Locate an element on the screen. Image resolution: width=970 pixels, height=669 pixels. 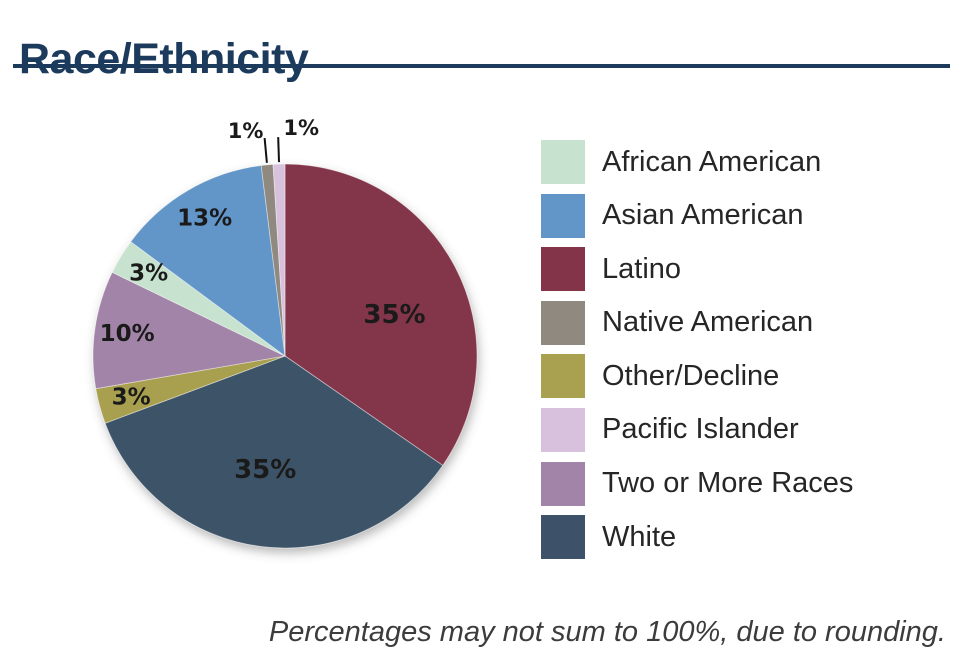
pie-slice-latino is located at coordinates (381, 315).